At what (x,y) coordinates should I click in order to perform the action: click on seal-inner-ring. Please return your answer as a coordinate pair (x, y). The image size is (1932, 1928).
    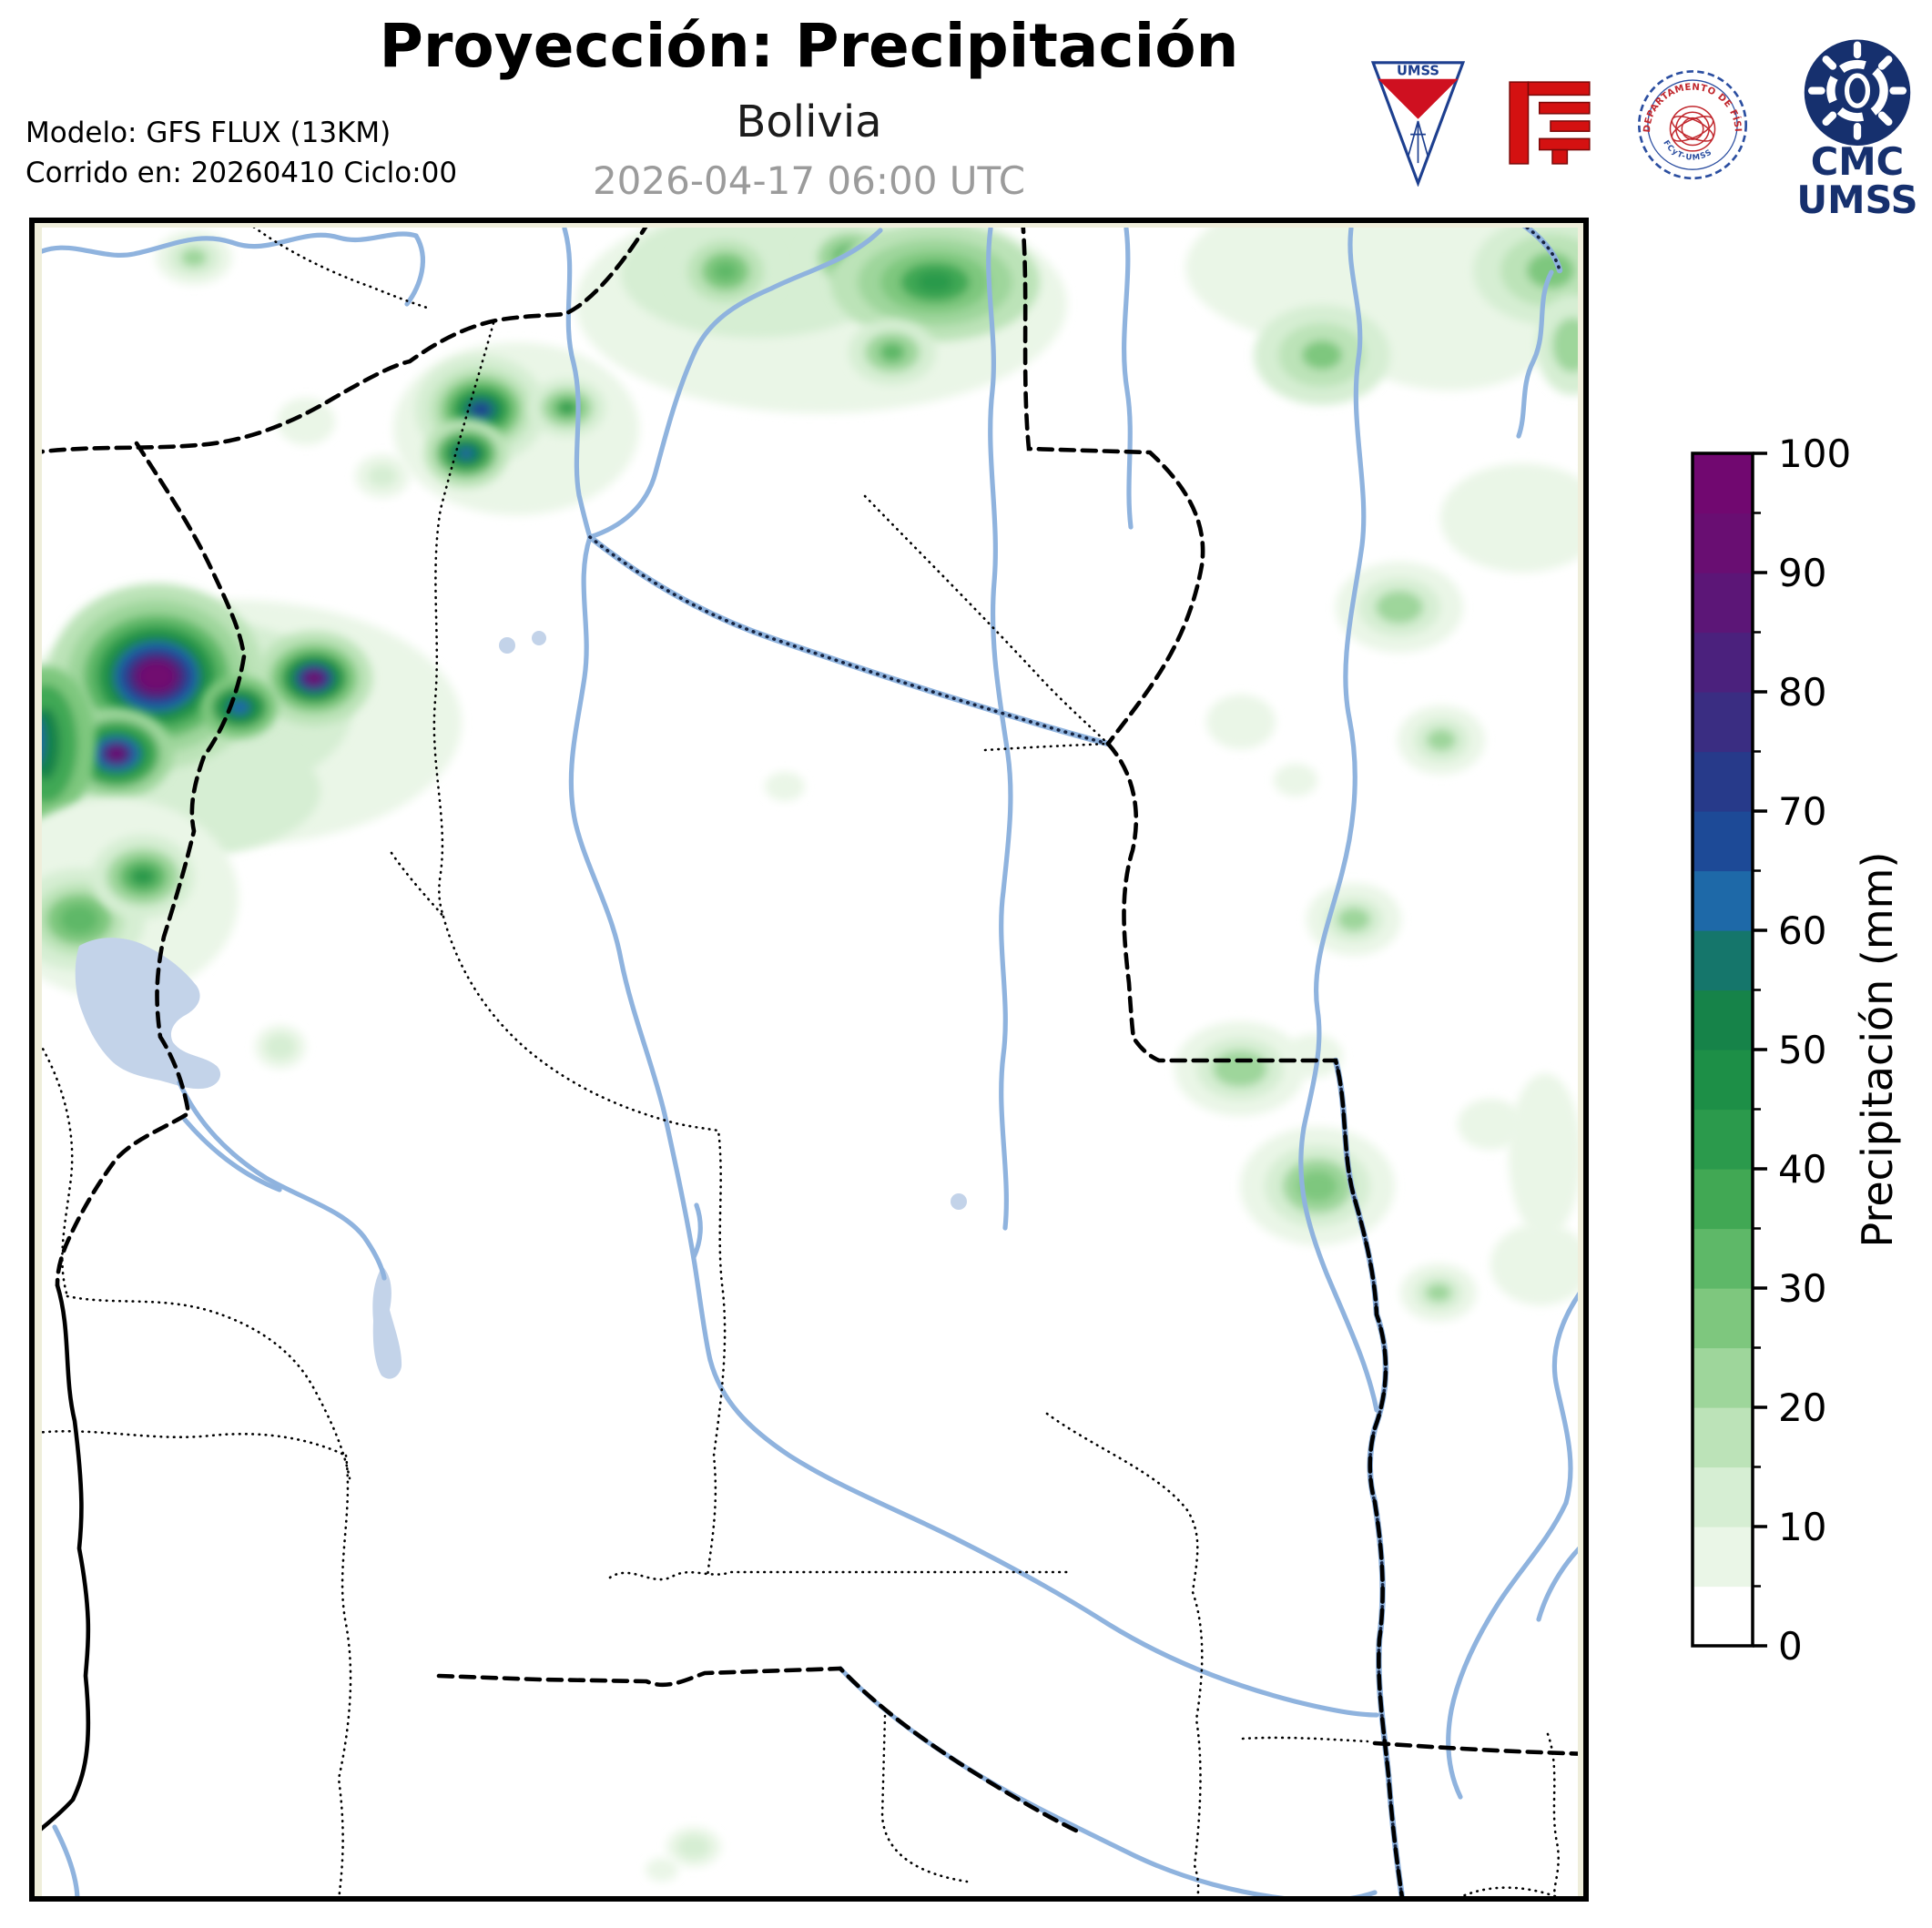
    Looking at the image, I should click on (1693, 125).